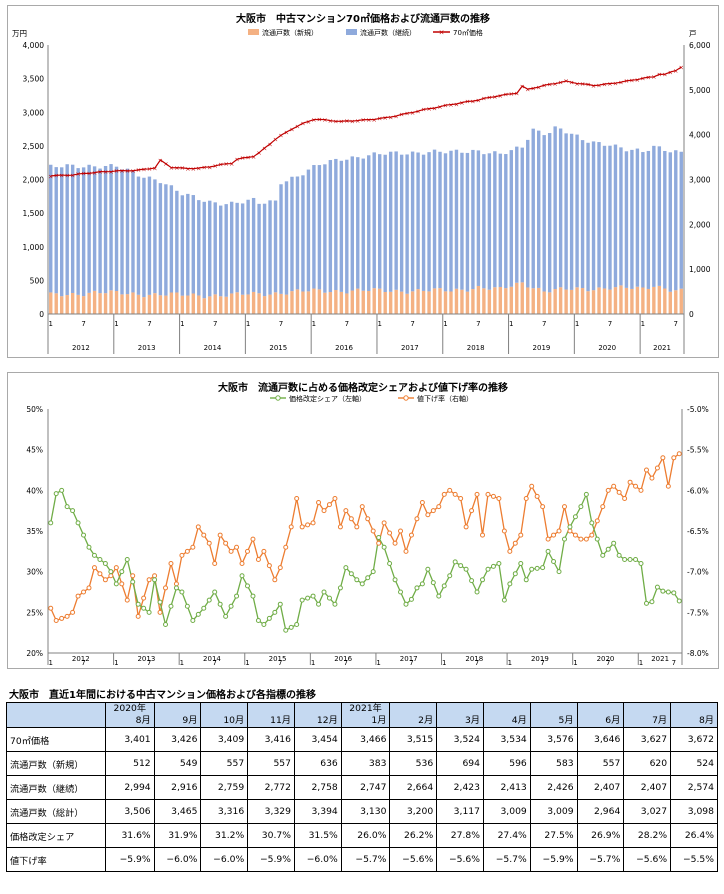  Describe the element at coordinates (224, 715) in the screenshot. I see `table-header-cell: 10月` at that location.